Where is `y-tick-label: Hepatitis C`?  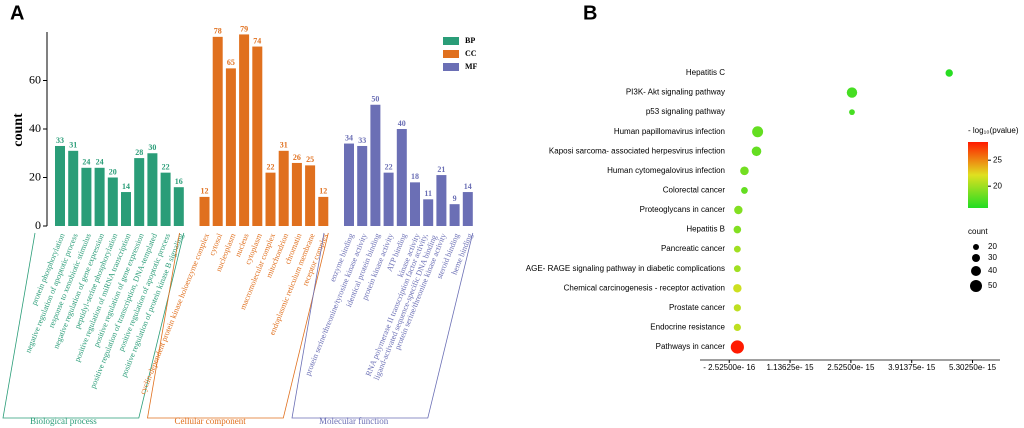
y-tick-label: Hepatitis C is located at coordinates (705, 72).